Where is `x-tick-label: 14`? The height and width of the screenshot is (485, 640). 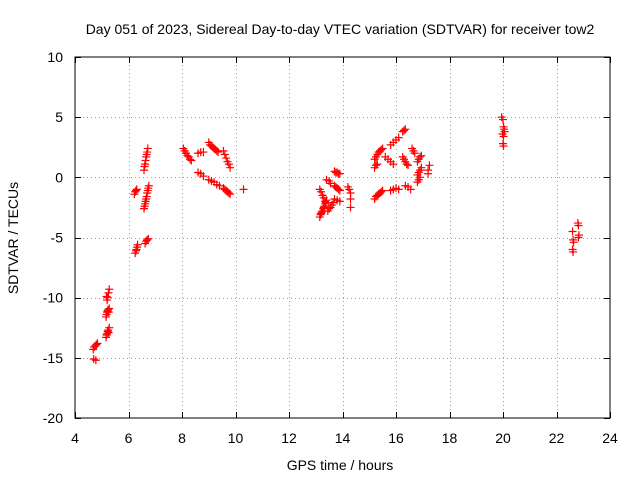 x-tick-label: 14 is located at coordinates (343, 438).